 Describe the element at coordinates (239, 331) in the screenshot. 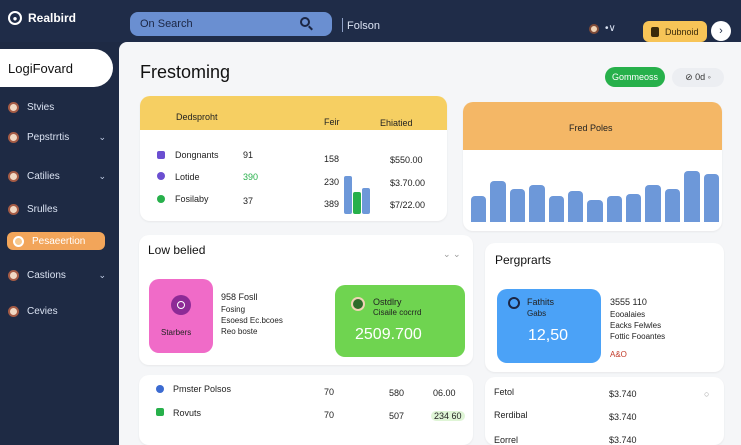

I see `detail-line: Reo boste` at that location.